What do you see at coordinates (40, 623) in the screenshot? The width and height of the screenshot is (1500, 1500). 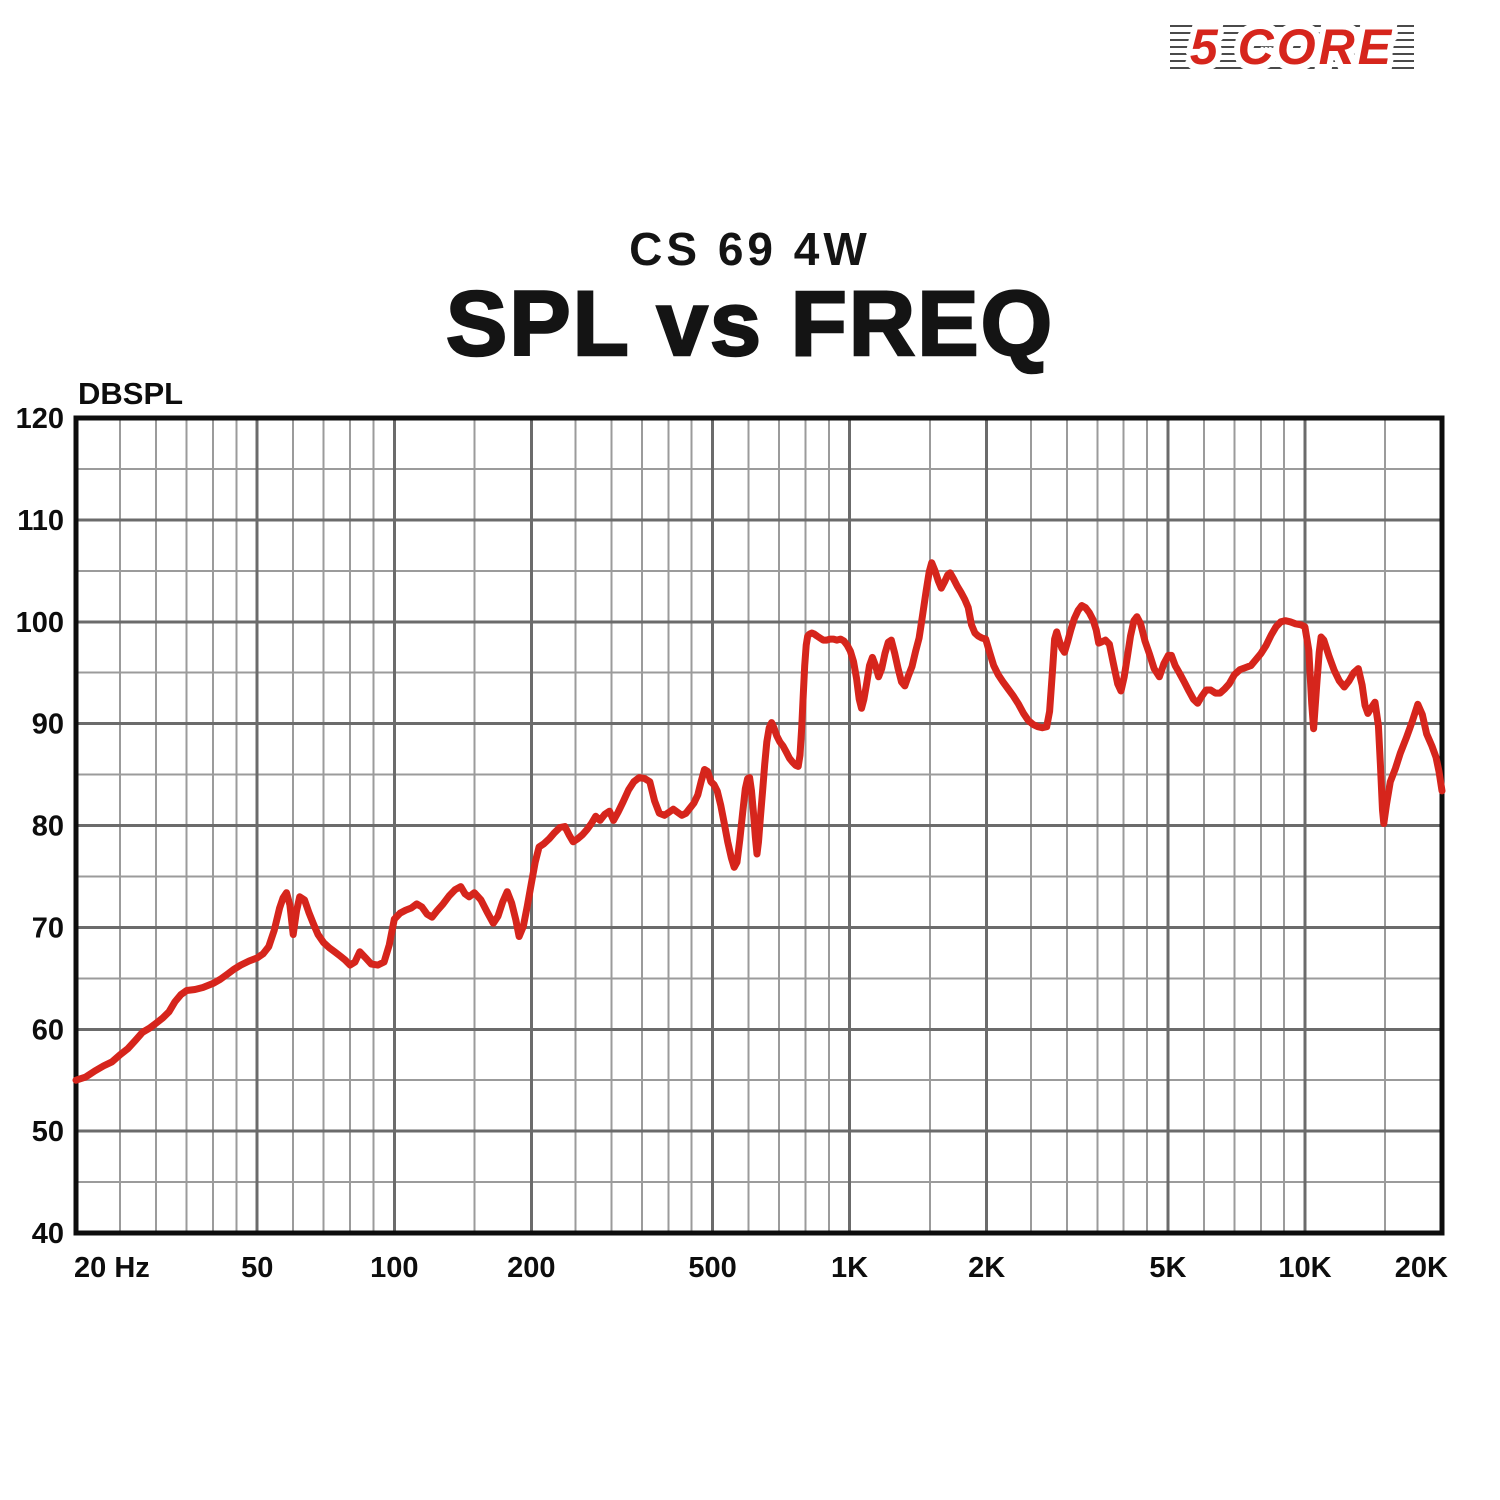 I see `y-tick-label: 100` at bounding box center [40, 623].